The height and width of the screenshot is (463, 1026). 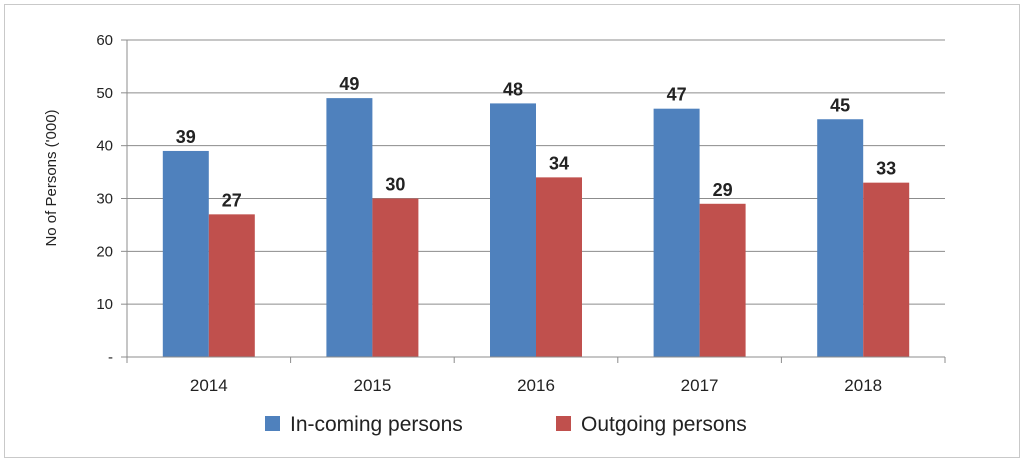 I want to click on bar-incoming-2014, so click(x=185, y=253).